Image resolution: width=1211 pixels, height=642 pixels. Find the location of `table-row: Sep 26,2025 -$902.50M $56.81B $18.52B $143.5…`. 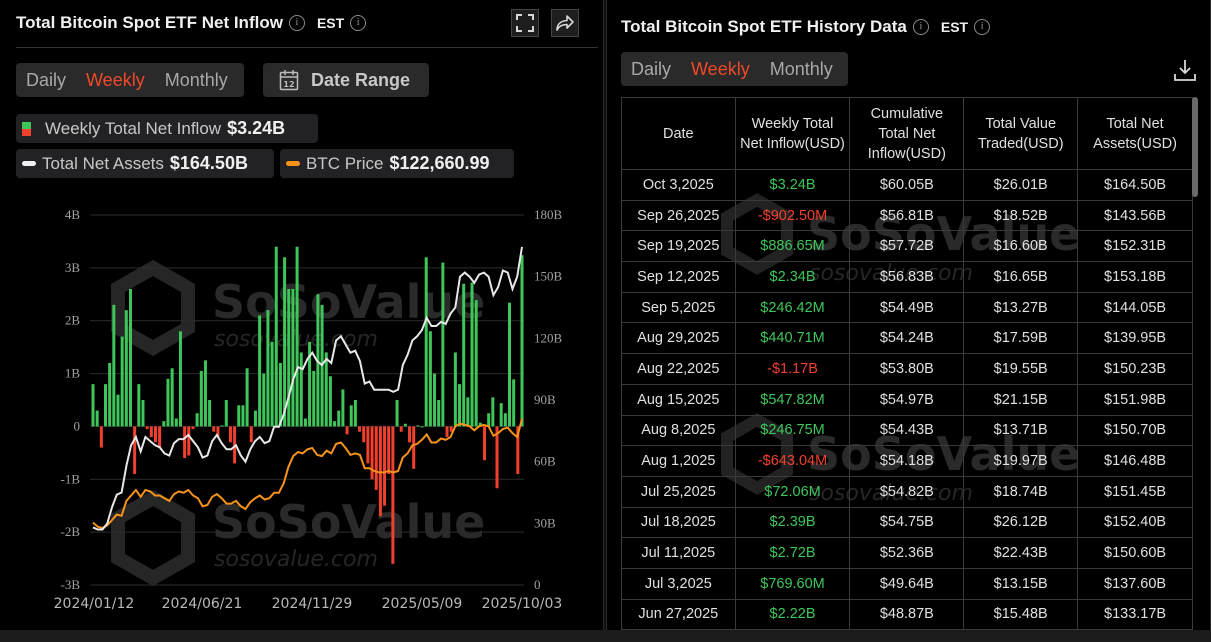

table-row: Sep 26,2025 -$902.50M $56.81B $18.52B $143.5… is located at coordinates (907, 216).